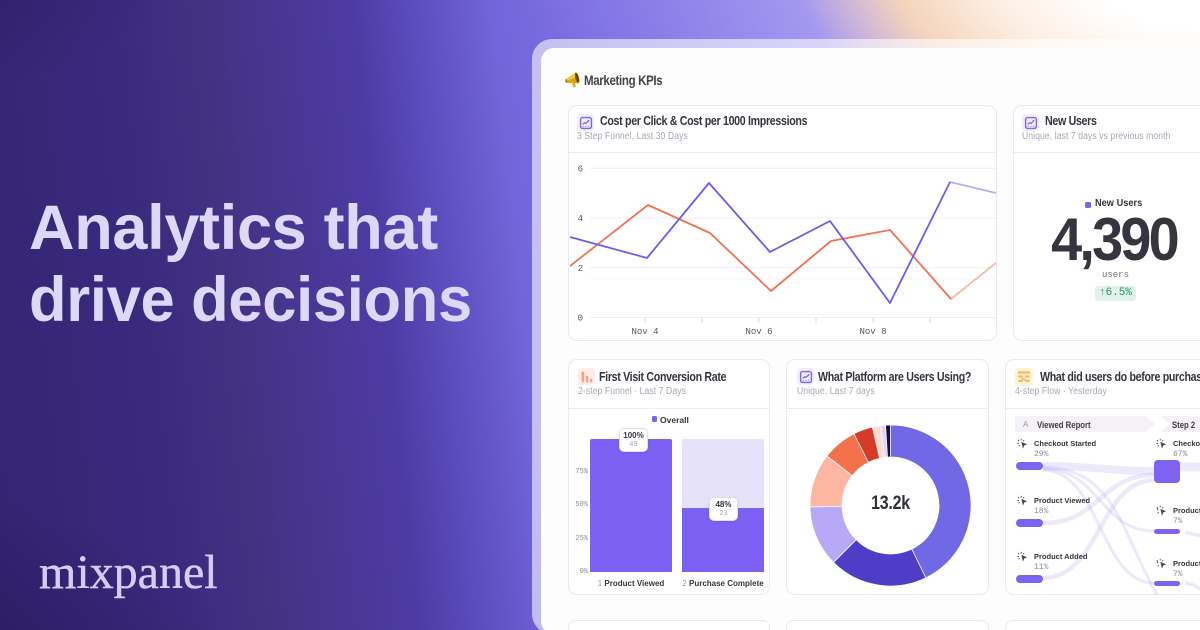 This screenshot has height=630, width=1200. What do you see at coordinates (758, 332) in the screenshot?
I see `svg-text: Nov 6` at bounding box center [758, 332].